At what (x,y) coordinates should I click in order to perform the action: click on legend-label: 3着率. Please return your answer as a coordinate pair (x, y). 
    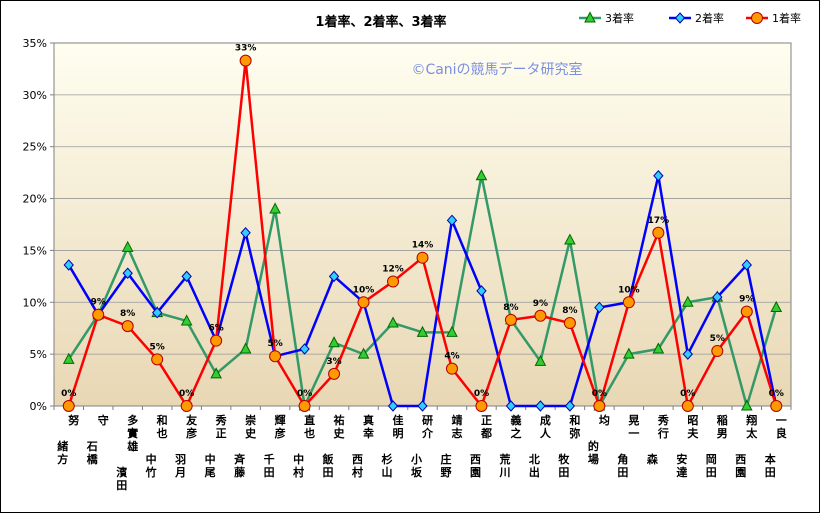
    Looking at the image, I should click on (619, 18).